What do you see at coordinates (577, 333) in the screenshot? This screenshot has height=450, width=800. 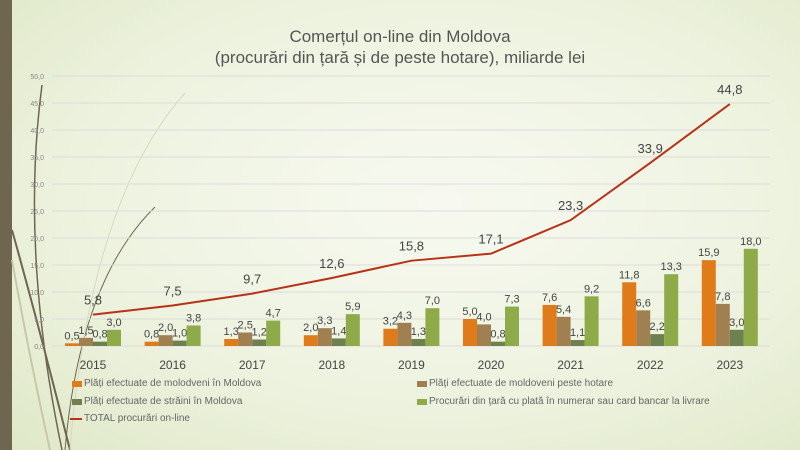 I see `bar-data-label: 1,1` at bounding box center [577, 333].